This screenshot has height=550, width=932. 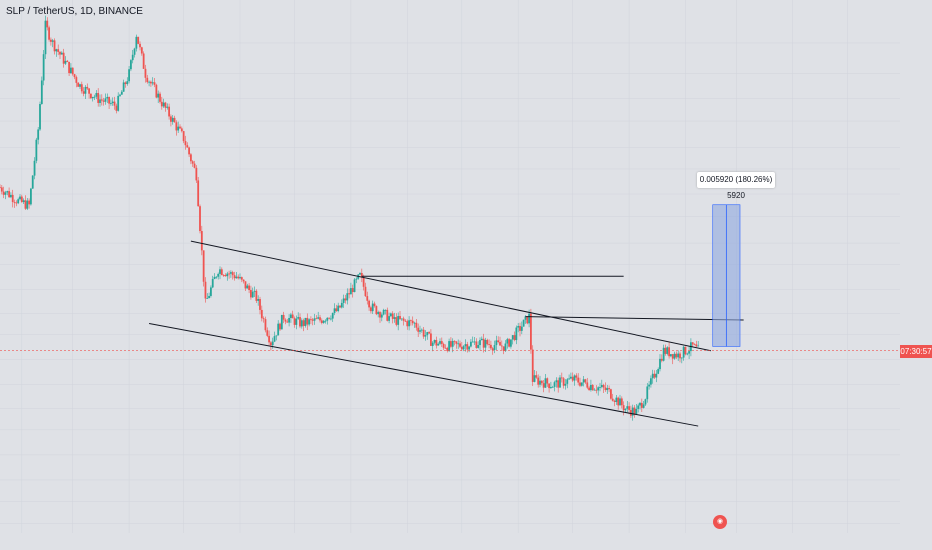 What do you see at coordinates (634, 318) in the screenshot?
I see `trendline` at bounding box center [634, 318].